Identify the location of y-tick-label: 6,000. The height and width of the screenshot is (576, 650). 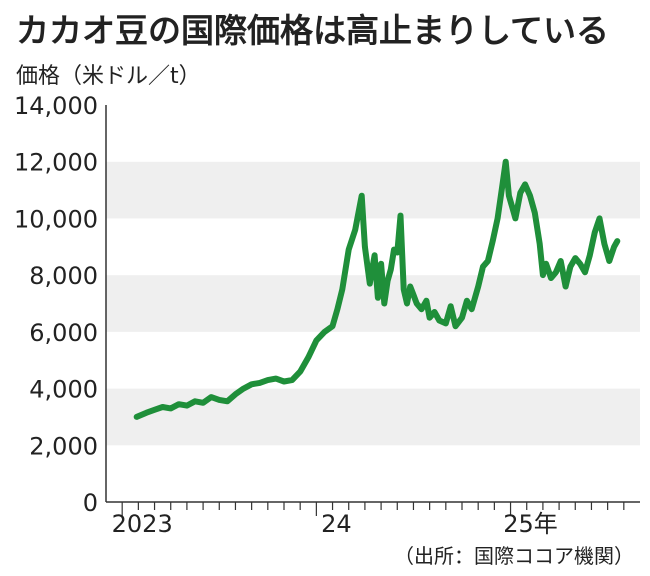
(63, 333).